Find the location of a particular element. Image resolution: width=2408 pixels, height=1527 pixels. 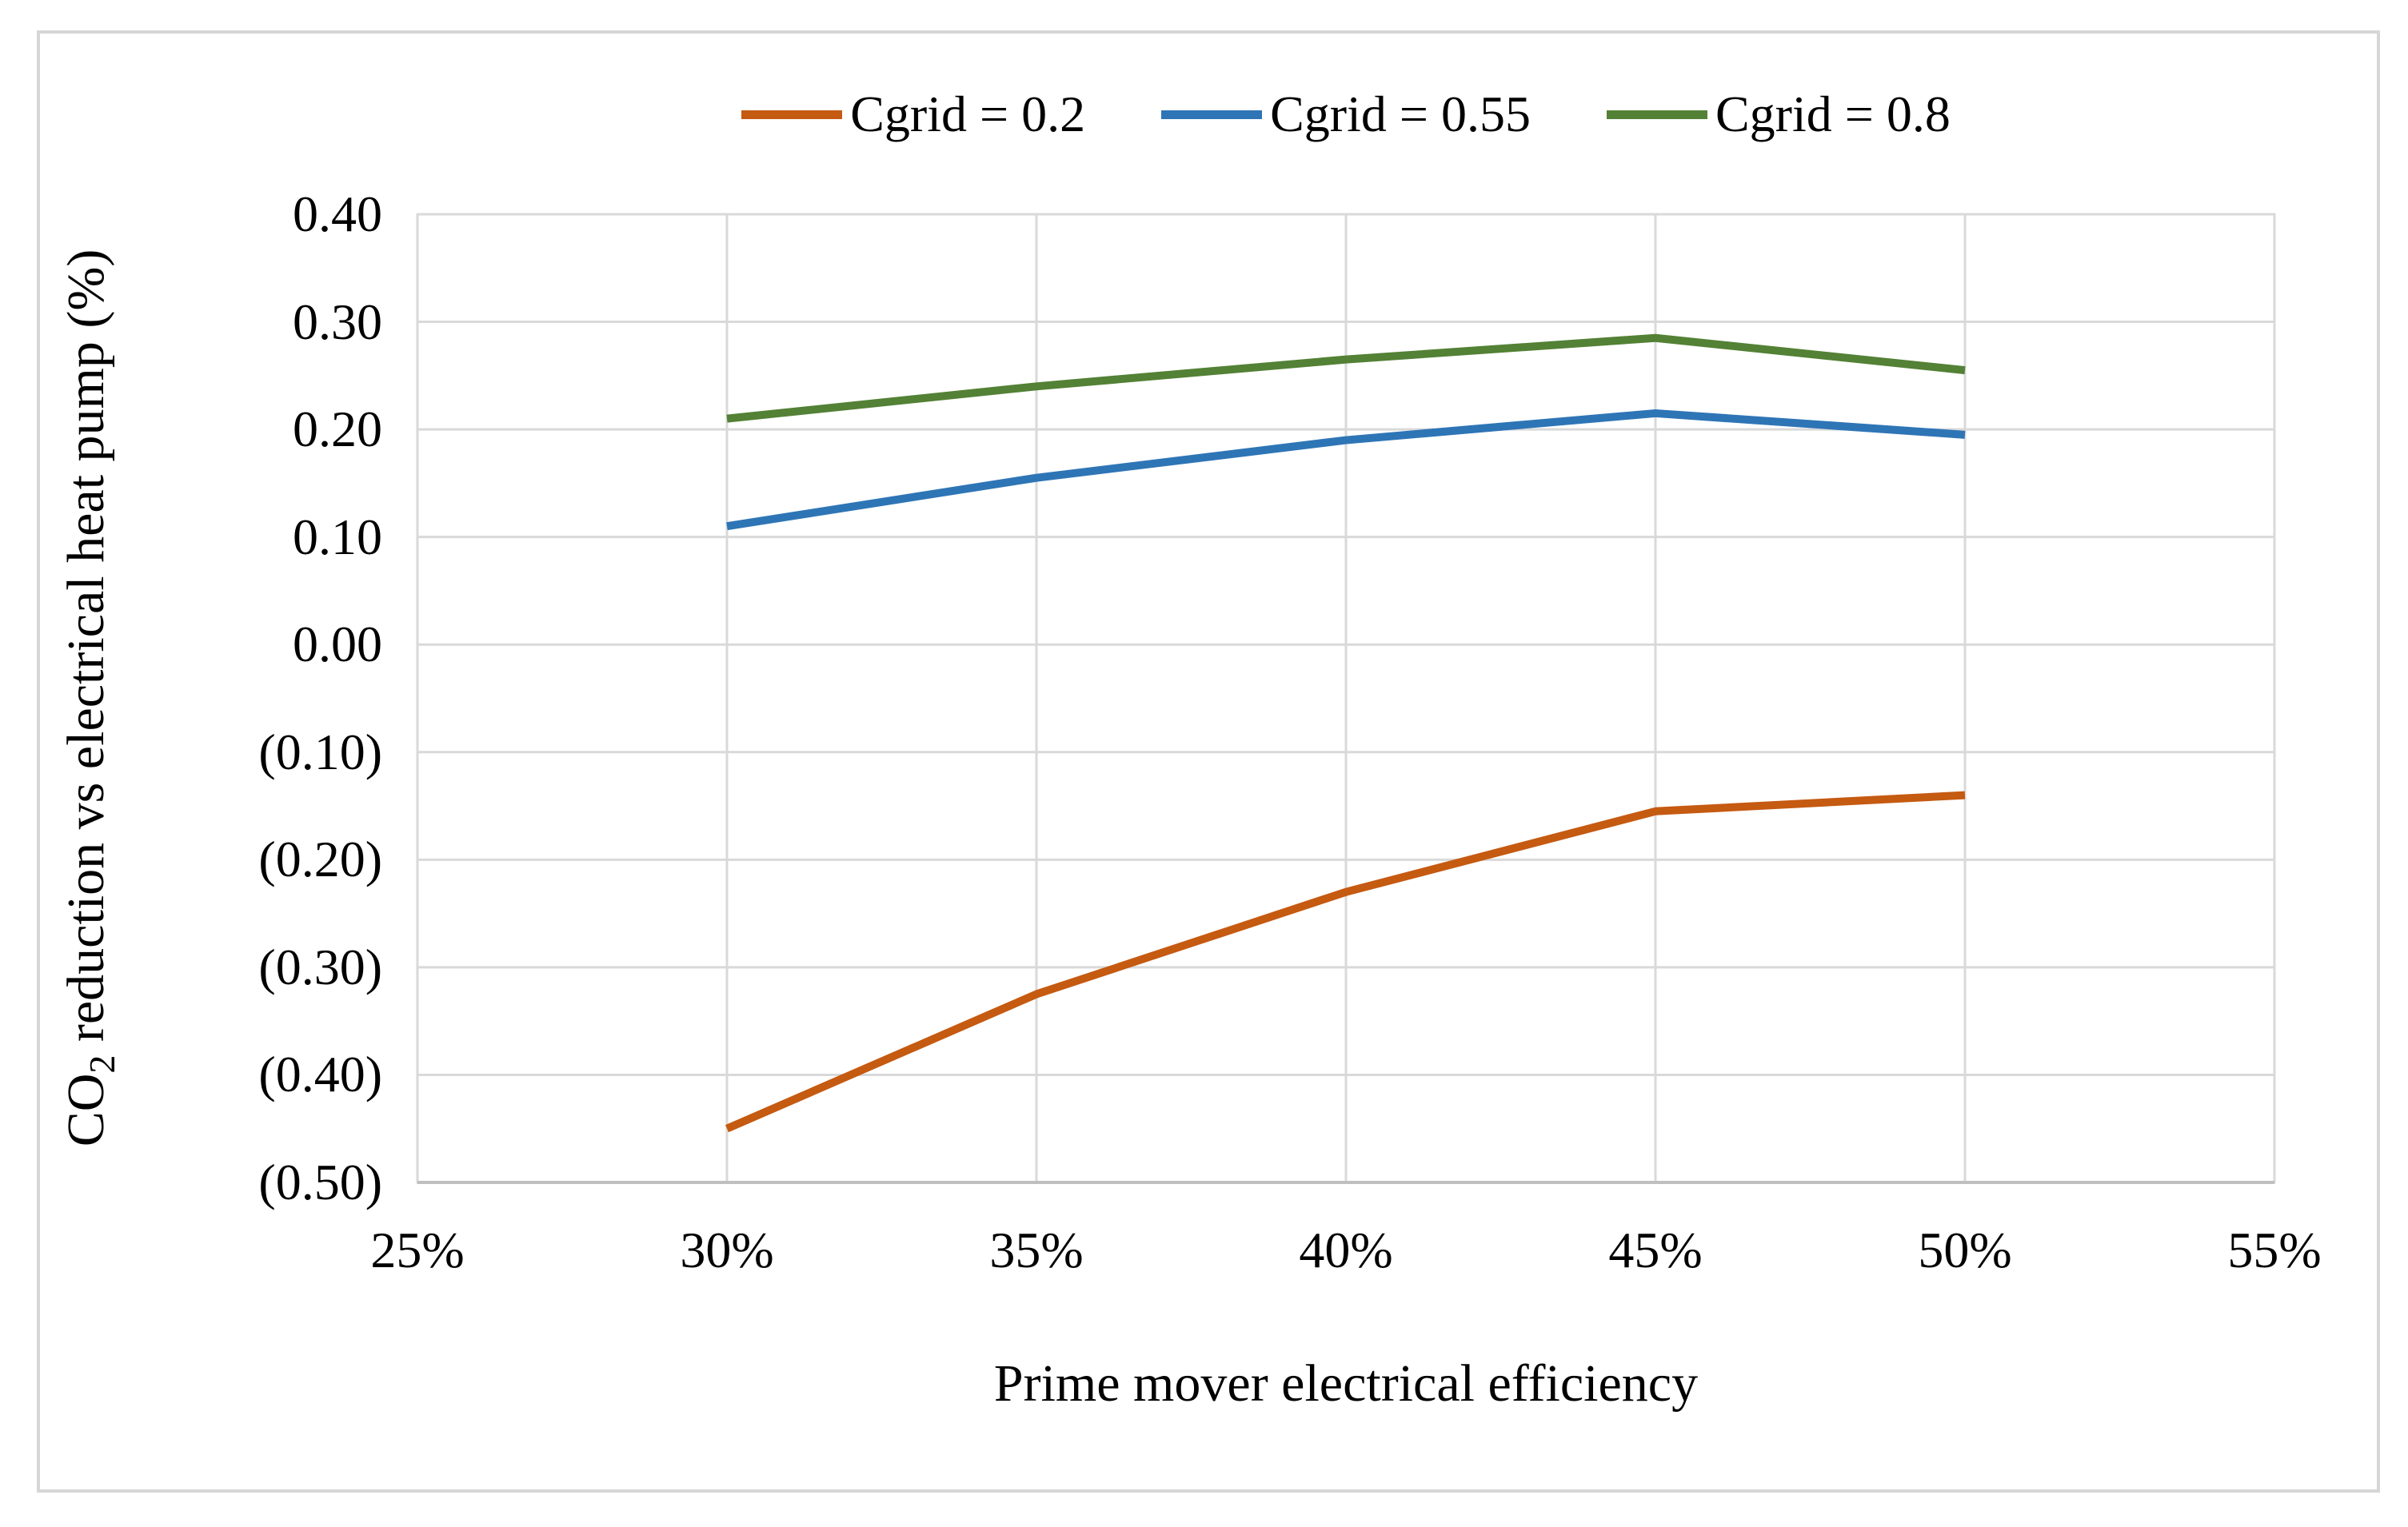

x-tick-label: 35% is located at coordinates (1036, 1250).